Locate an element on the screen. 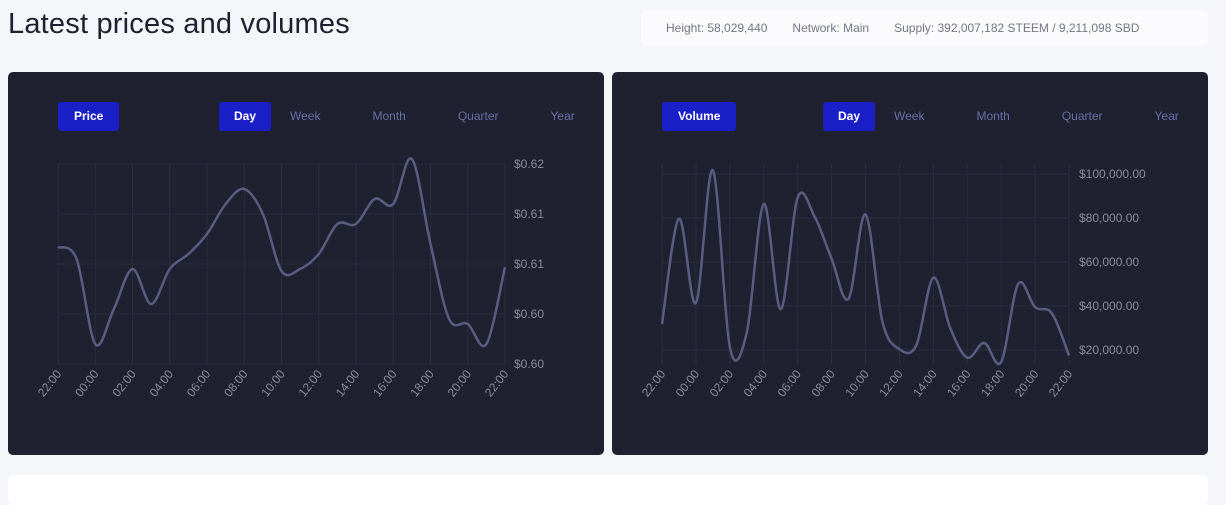  y-tick-label: $60,000.00 is located at coordinates (1109, 262).